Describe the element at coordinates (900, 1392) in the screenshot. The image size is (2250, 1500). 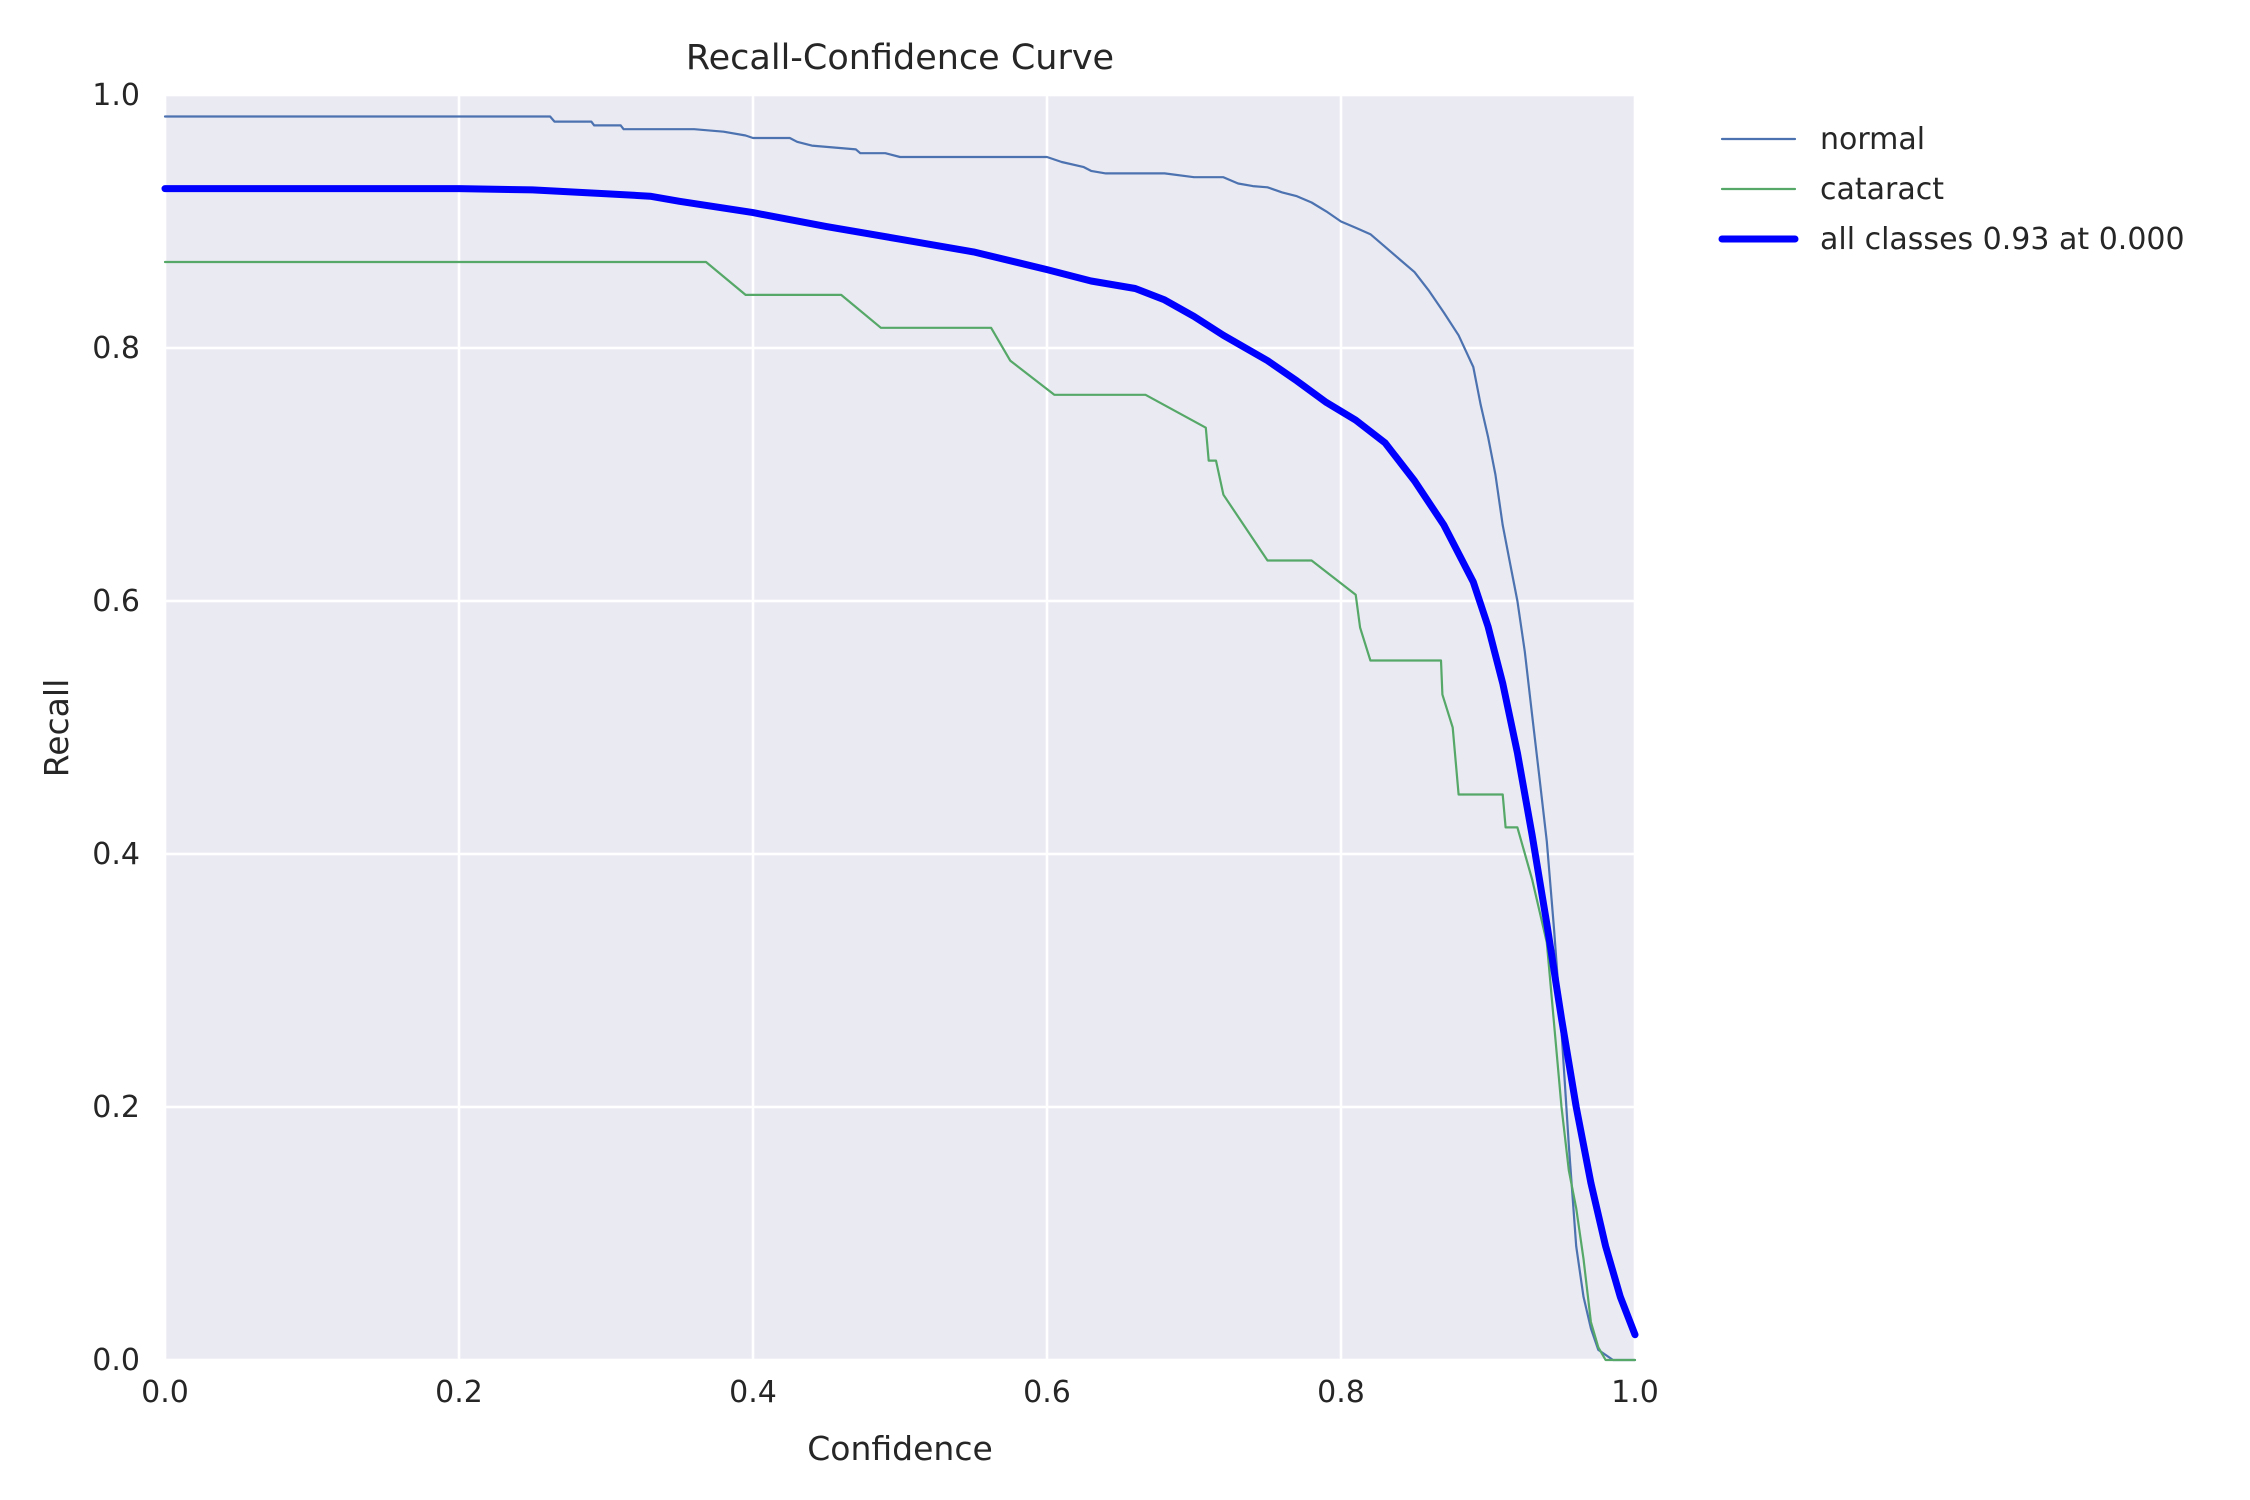
I see `x-tick-labels: 0.0 0.2 0.4 0.6 0.8 1.0` at that location.